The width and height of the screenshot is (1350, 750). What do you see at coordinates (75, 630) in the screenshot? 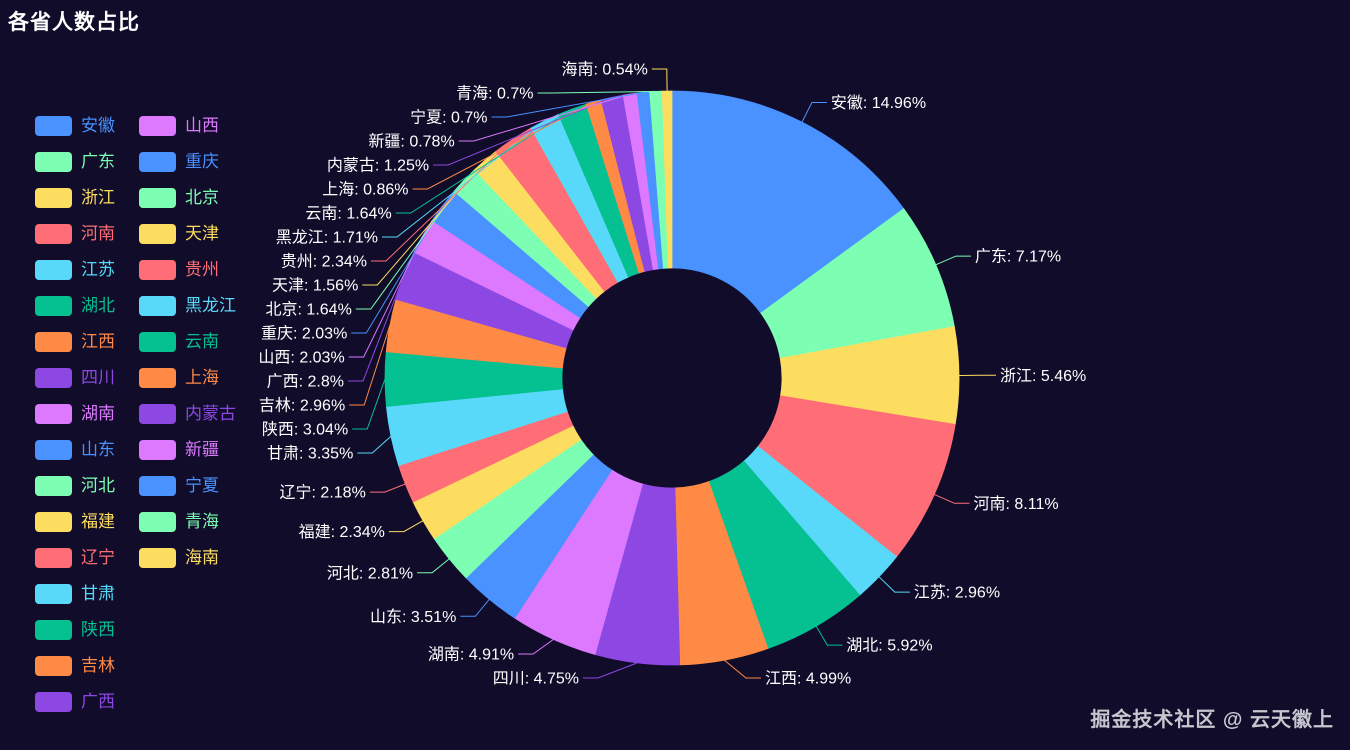
I see `legend-item: 陕西` at bounding box center [75, 630].